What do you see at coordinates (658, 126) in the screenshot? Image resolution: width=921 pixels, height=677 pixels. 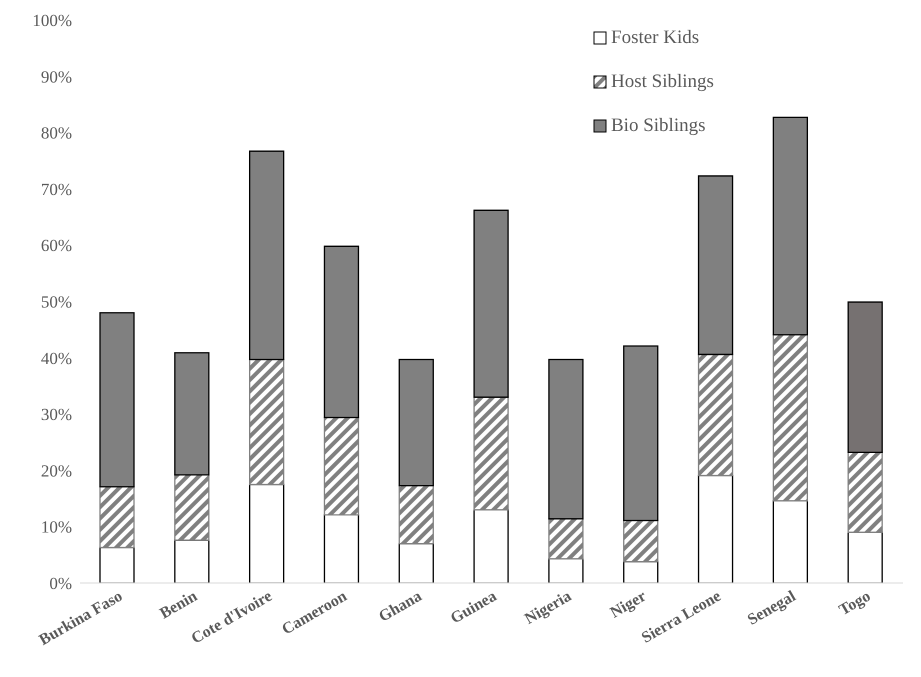 I see `legend-label: Bio Siblings` at bounding box center [658, 126].